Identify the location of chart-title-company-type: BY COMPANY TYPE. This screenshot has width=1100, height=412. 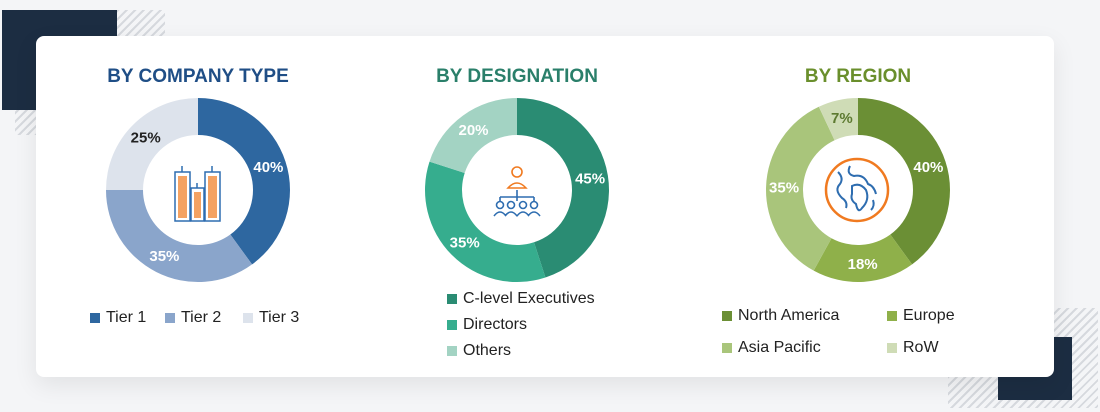
(198, 76).